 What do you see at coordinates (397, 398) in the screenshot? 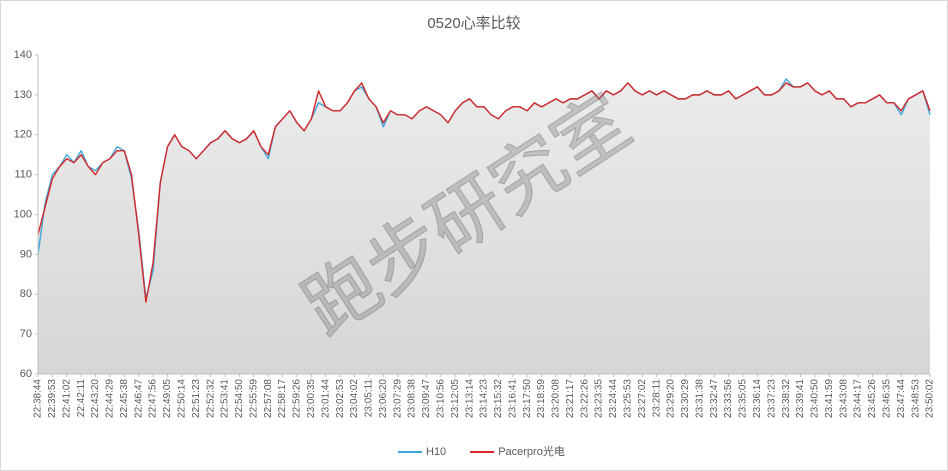
I see `x-tick-label: 23:07:29` at bounding box center [397, 398].